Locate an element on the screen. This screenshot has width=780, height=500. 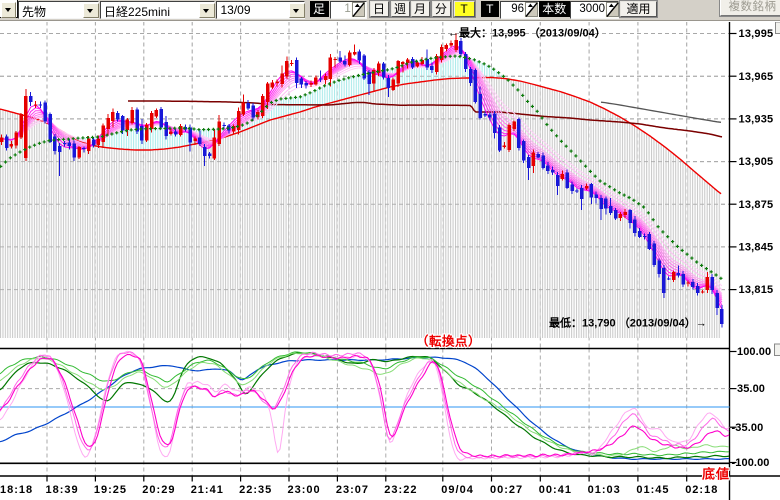
svg-text: 13,845 is located at coordinates (756, 248).